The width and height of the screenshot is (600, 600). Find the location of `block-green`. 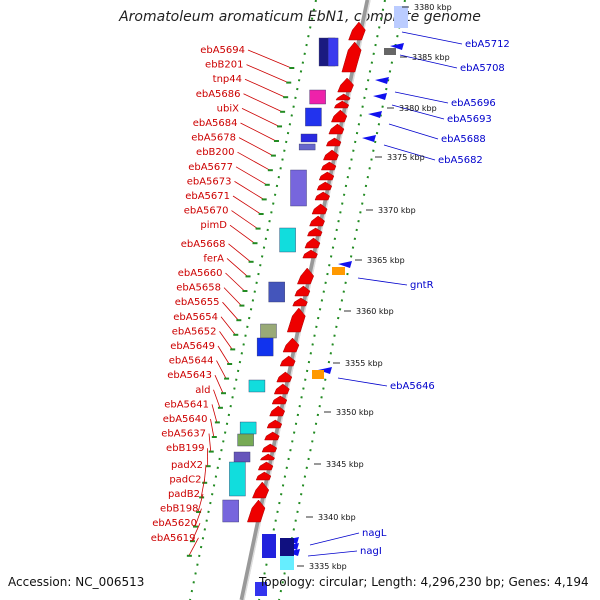

block-green is located at coordinates (245, 440).